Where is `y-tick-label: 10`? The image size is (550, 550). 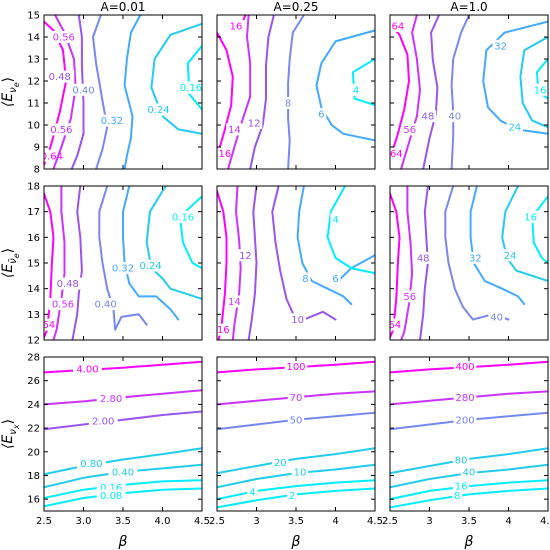
y-tick-label: 10 is located at coordinates (33, 126).